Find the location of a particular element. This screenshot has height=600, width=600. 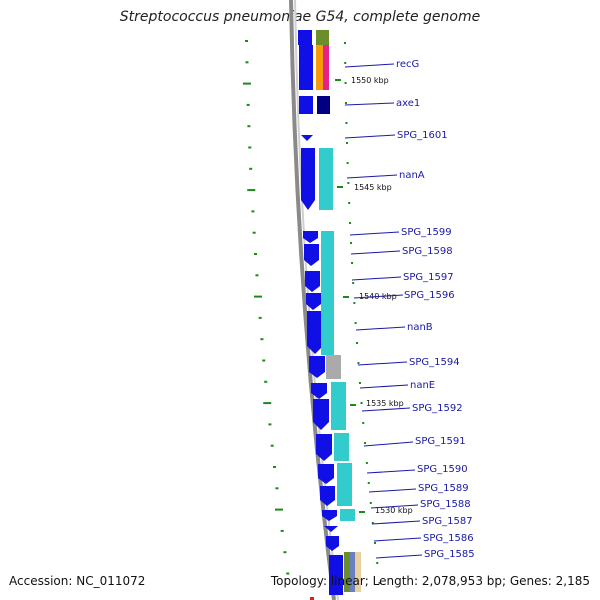

gene-label-recg: recG is located at coordinates (407, 64).